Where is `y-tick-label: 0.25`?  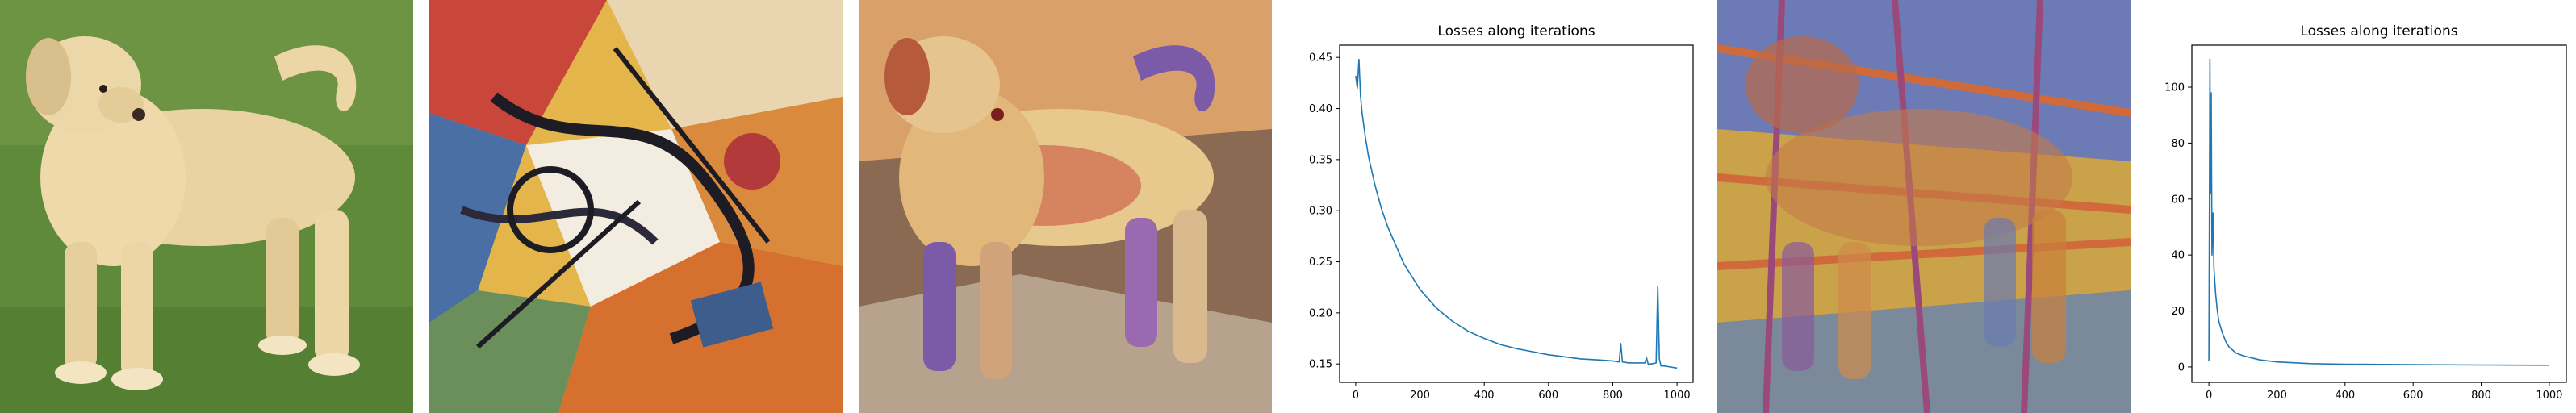
y-tick-label: 0.25 is located at coordinates (1320, 263).